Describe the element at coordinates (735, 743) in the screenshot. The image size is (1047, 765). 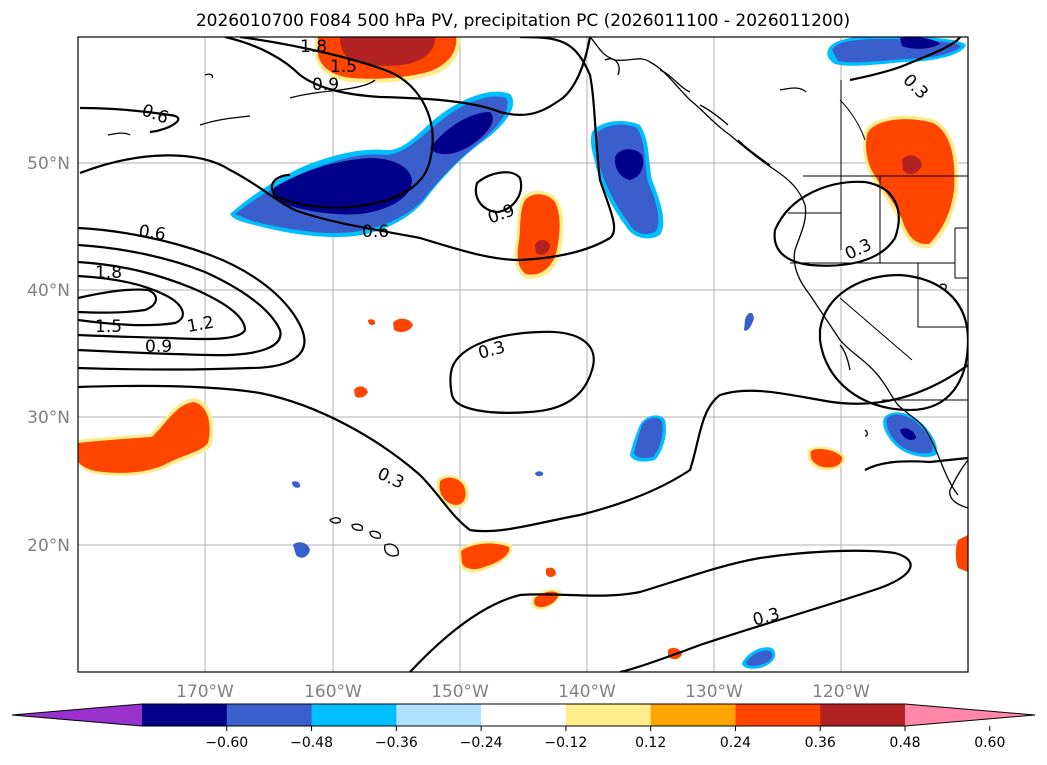
I see `colorbar-tick-label: 0.24` at that location.